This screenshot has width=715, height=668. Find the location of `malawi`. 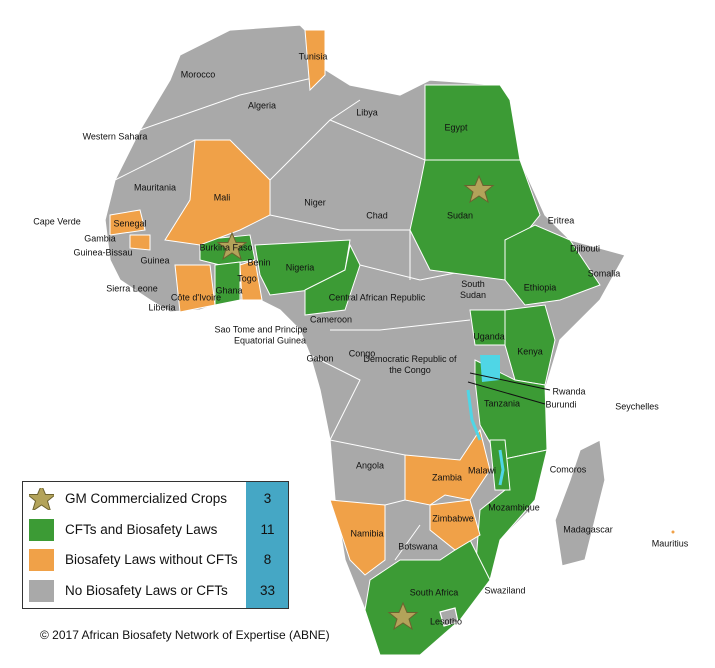

malawi is located at coordinates (500, 465).